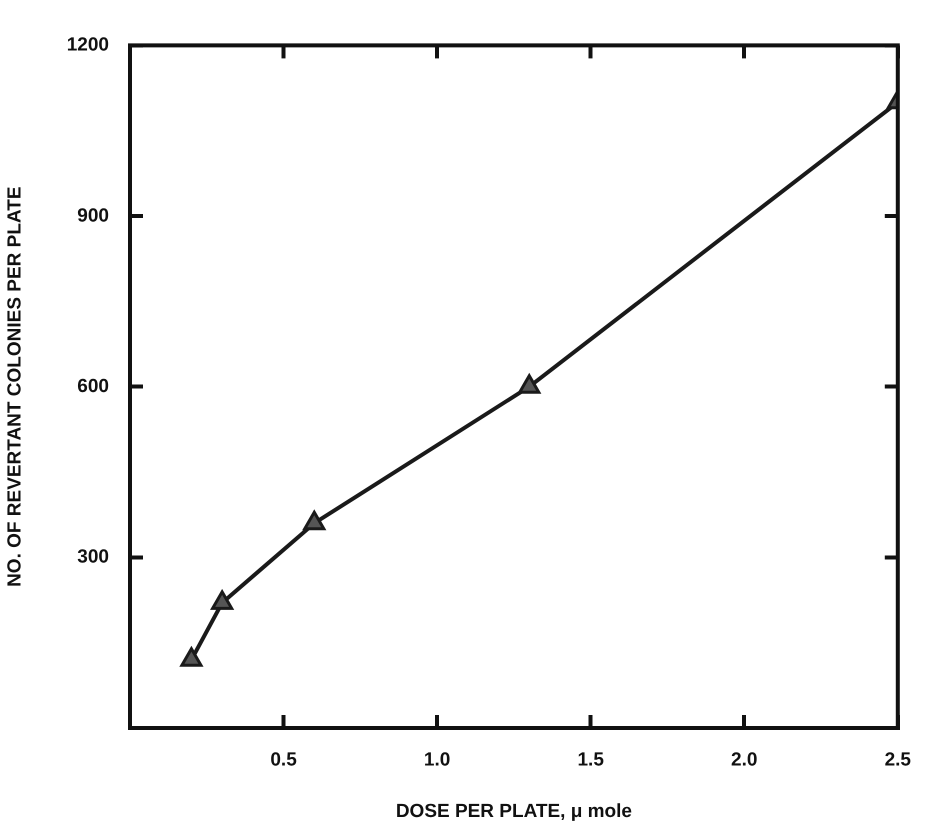 The image size is (945, 827). Describe the element at coordinates (87, 45) in the screenshot. I see `y-tick-label: 1200` at that location.